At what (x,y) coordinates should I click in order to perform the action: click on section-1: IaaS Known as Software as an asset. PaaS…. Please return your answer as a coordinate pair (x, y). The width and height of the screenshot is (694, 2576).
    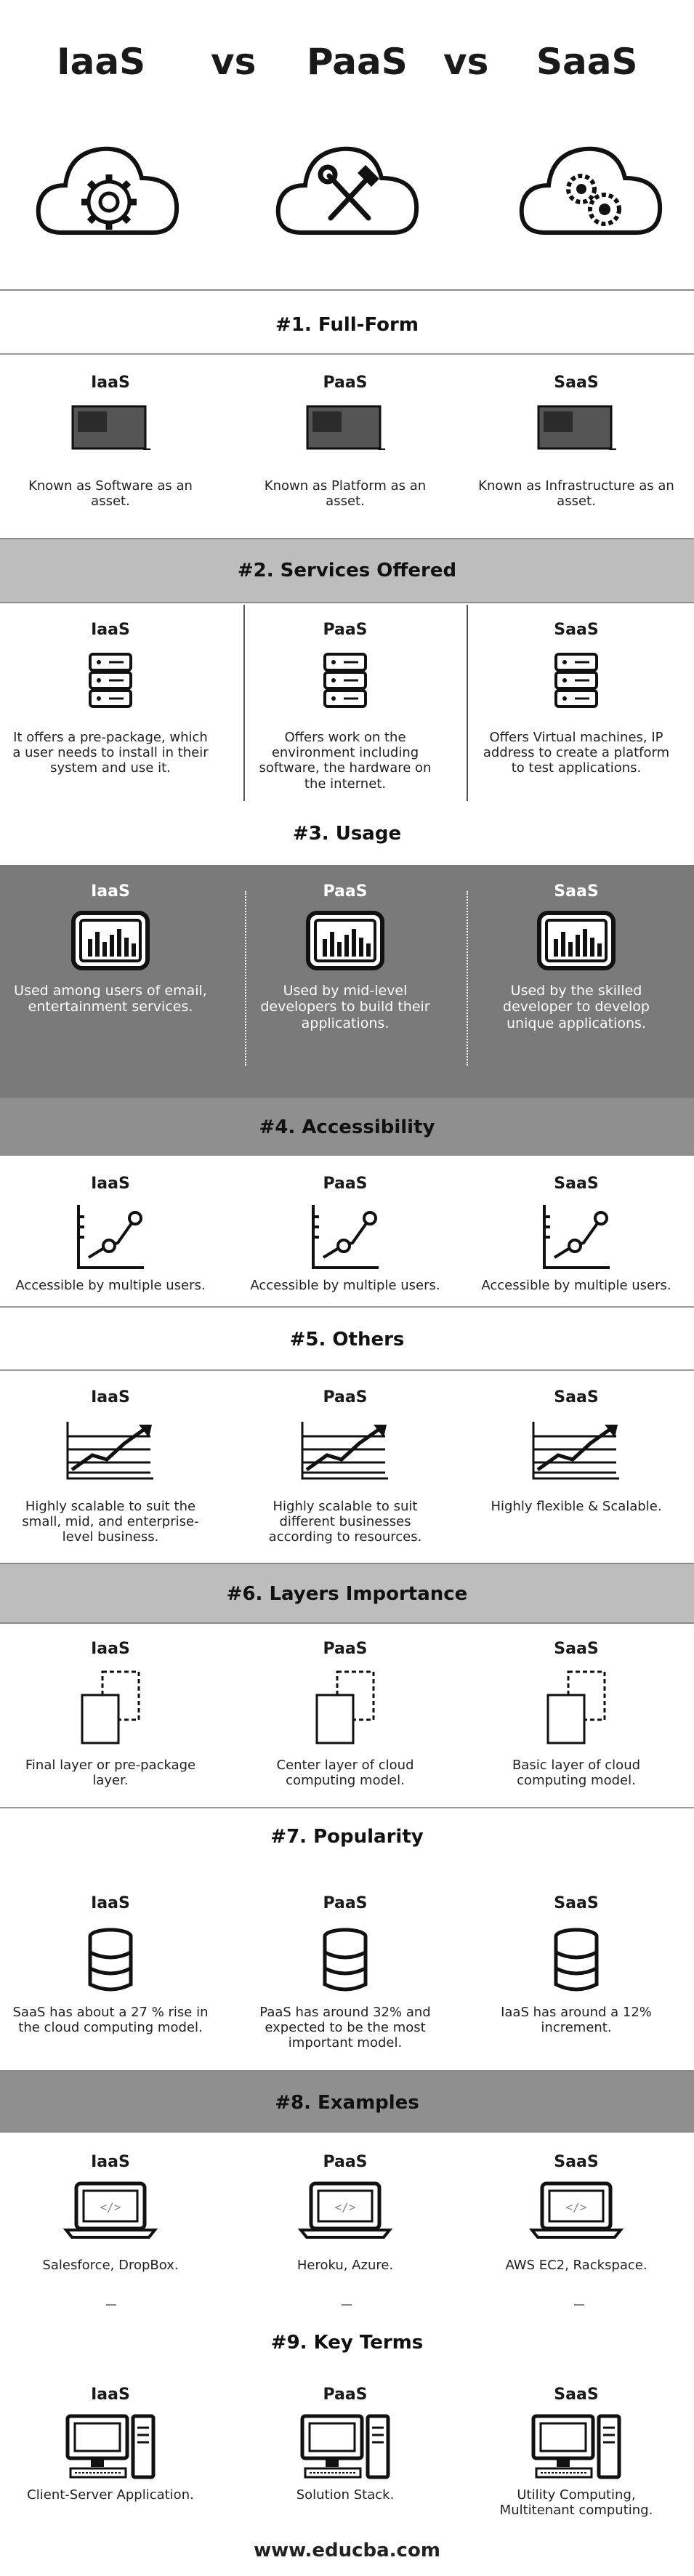
    Looking at the image, I should click on (347, 445).